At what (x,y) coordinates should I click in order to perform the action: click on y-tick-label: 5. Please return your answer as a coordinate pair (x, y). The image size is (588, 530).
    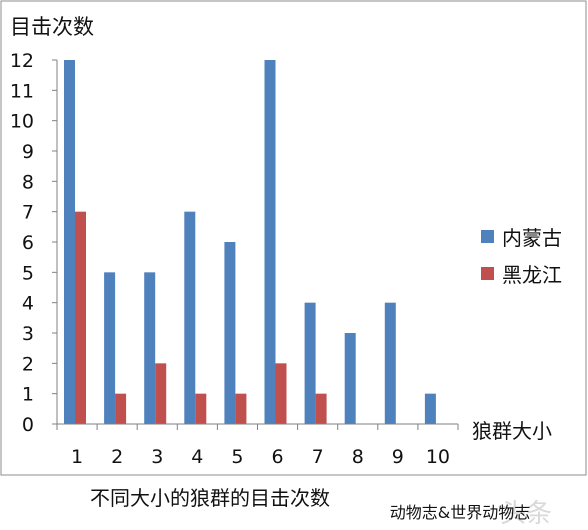
    Looking at the image, I should click on (28, 273).